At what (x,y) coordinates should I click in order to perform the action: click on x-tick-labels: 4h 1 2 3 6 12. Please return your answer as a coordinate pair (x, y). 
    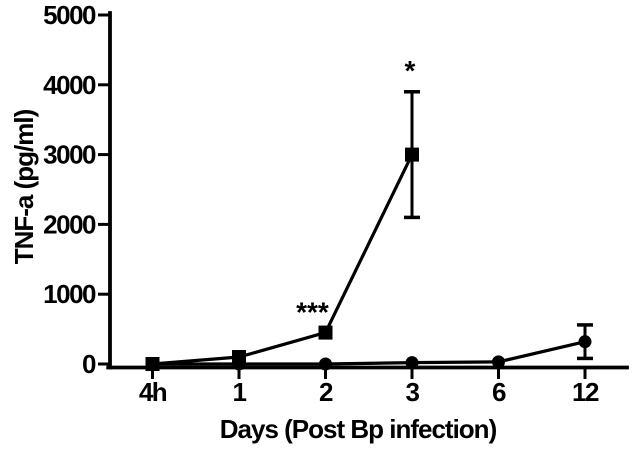
    Looking at the image, I should click on (370, 392).